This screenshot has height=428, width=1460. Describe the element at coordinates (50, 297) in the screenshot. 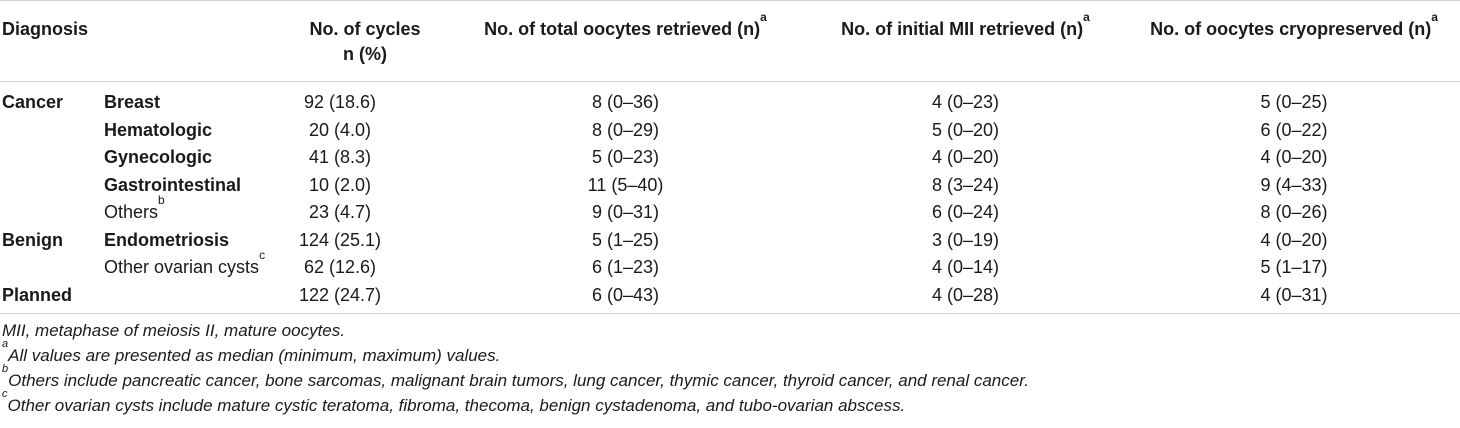

I see `row-group-label: Planned` at that location.